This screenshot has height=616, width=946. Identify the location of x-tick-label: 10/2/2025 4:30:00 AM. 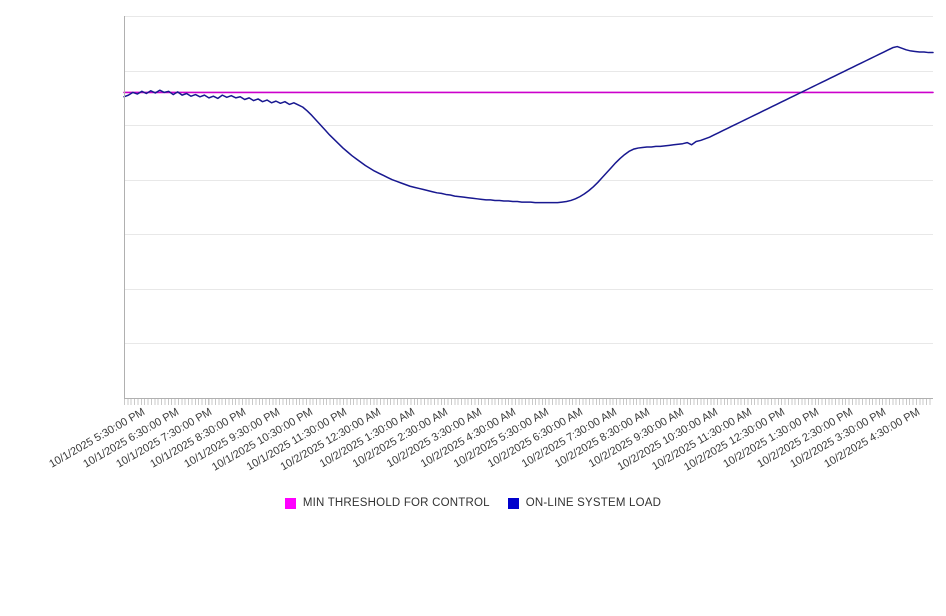
(468, 438).